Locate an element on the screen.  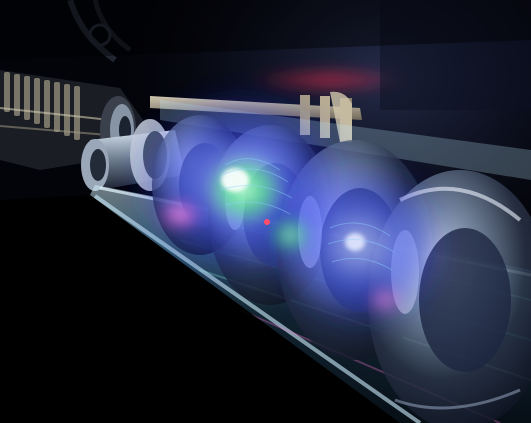
glow-core-secondary is located at coordinates (355, 242).